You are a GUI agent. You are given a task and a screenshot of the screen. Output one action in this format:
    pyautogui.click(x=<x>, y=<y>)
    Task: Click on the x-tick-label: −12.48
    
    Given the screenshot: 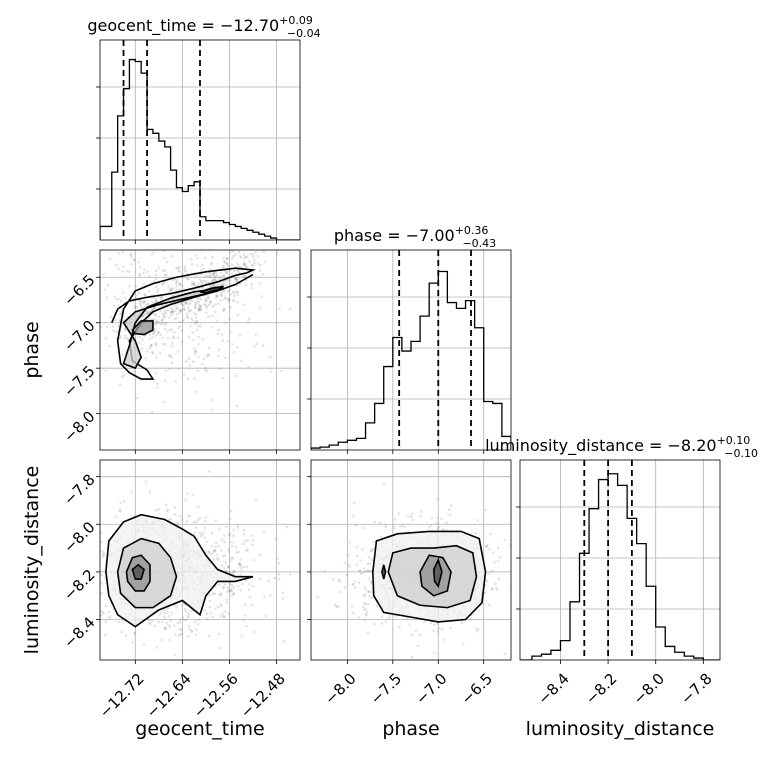 What is the action you would take?
    pyautogui.click(x=263, y=696)
    